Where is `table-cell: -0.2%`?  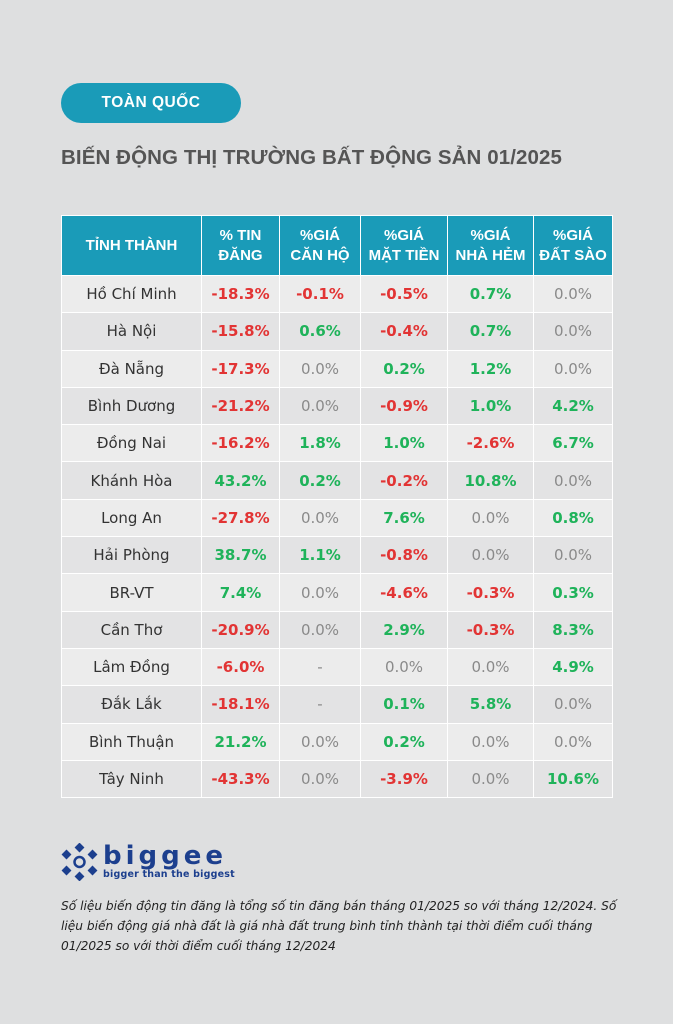
table-cell: -0.2% is located at coordinates (404, 480).